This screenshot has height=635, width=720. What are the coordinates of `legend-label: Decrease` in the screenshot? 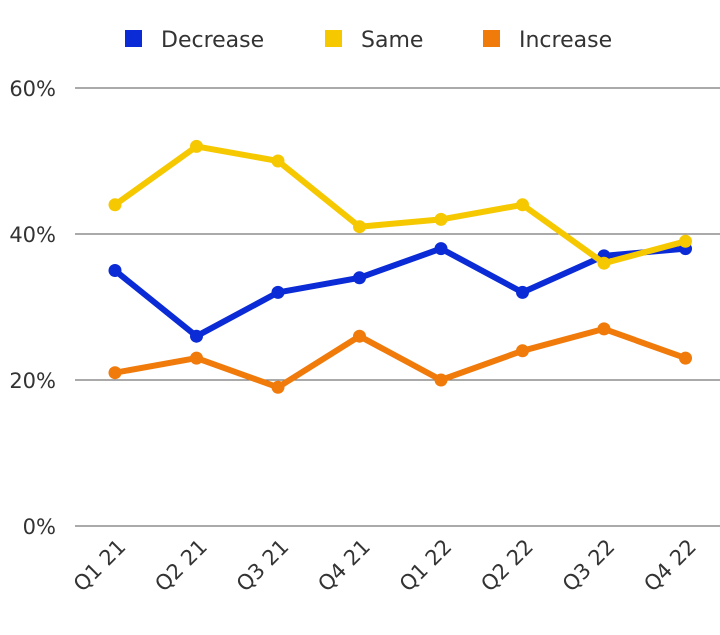 It's located at (212, 40).